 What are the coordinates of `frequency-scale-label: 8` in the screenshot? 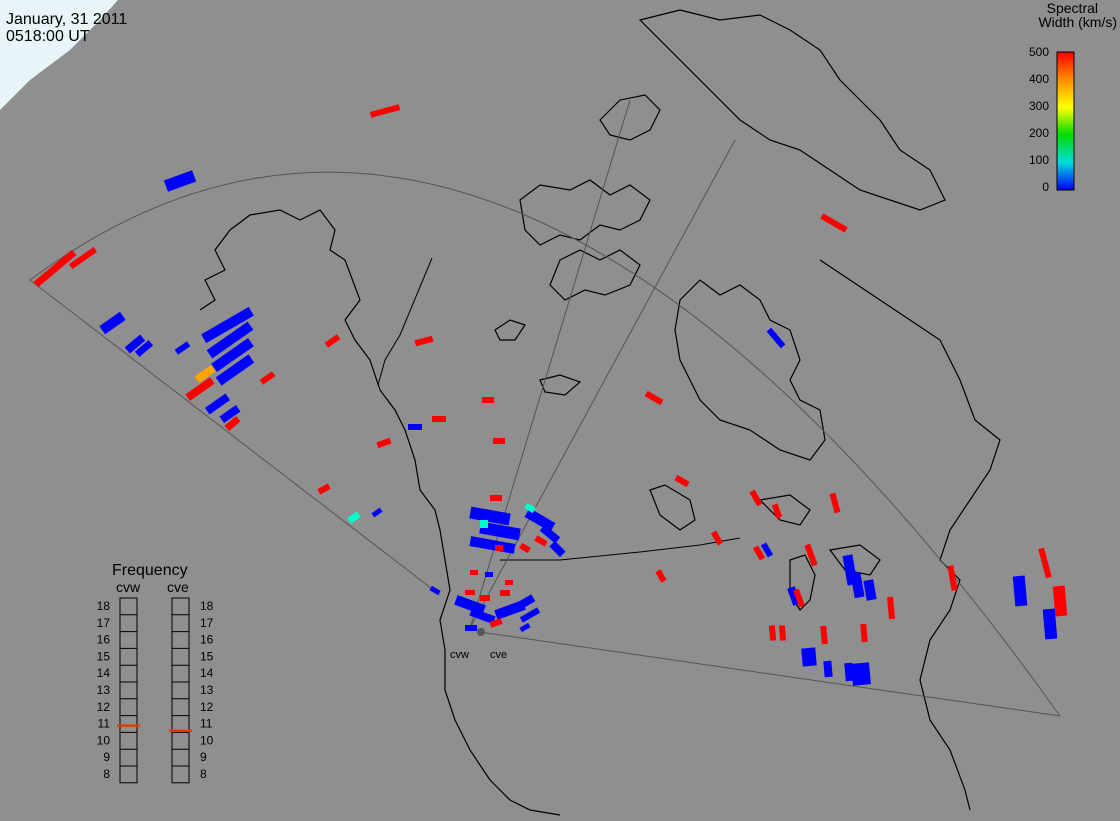 It's located at (203, 774).